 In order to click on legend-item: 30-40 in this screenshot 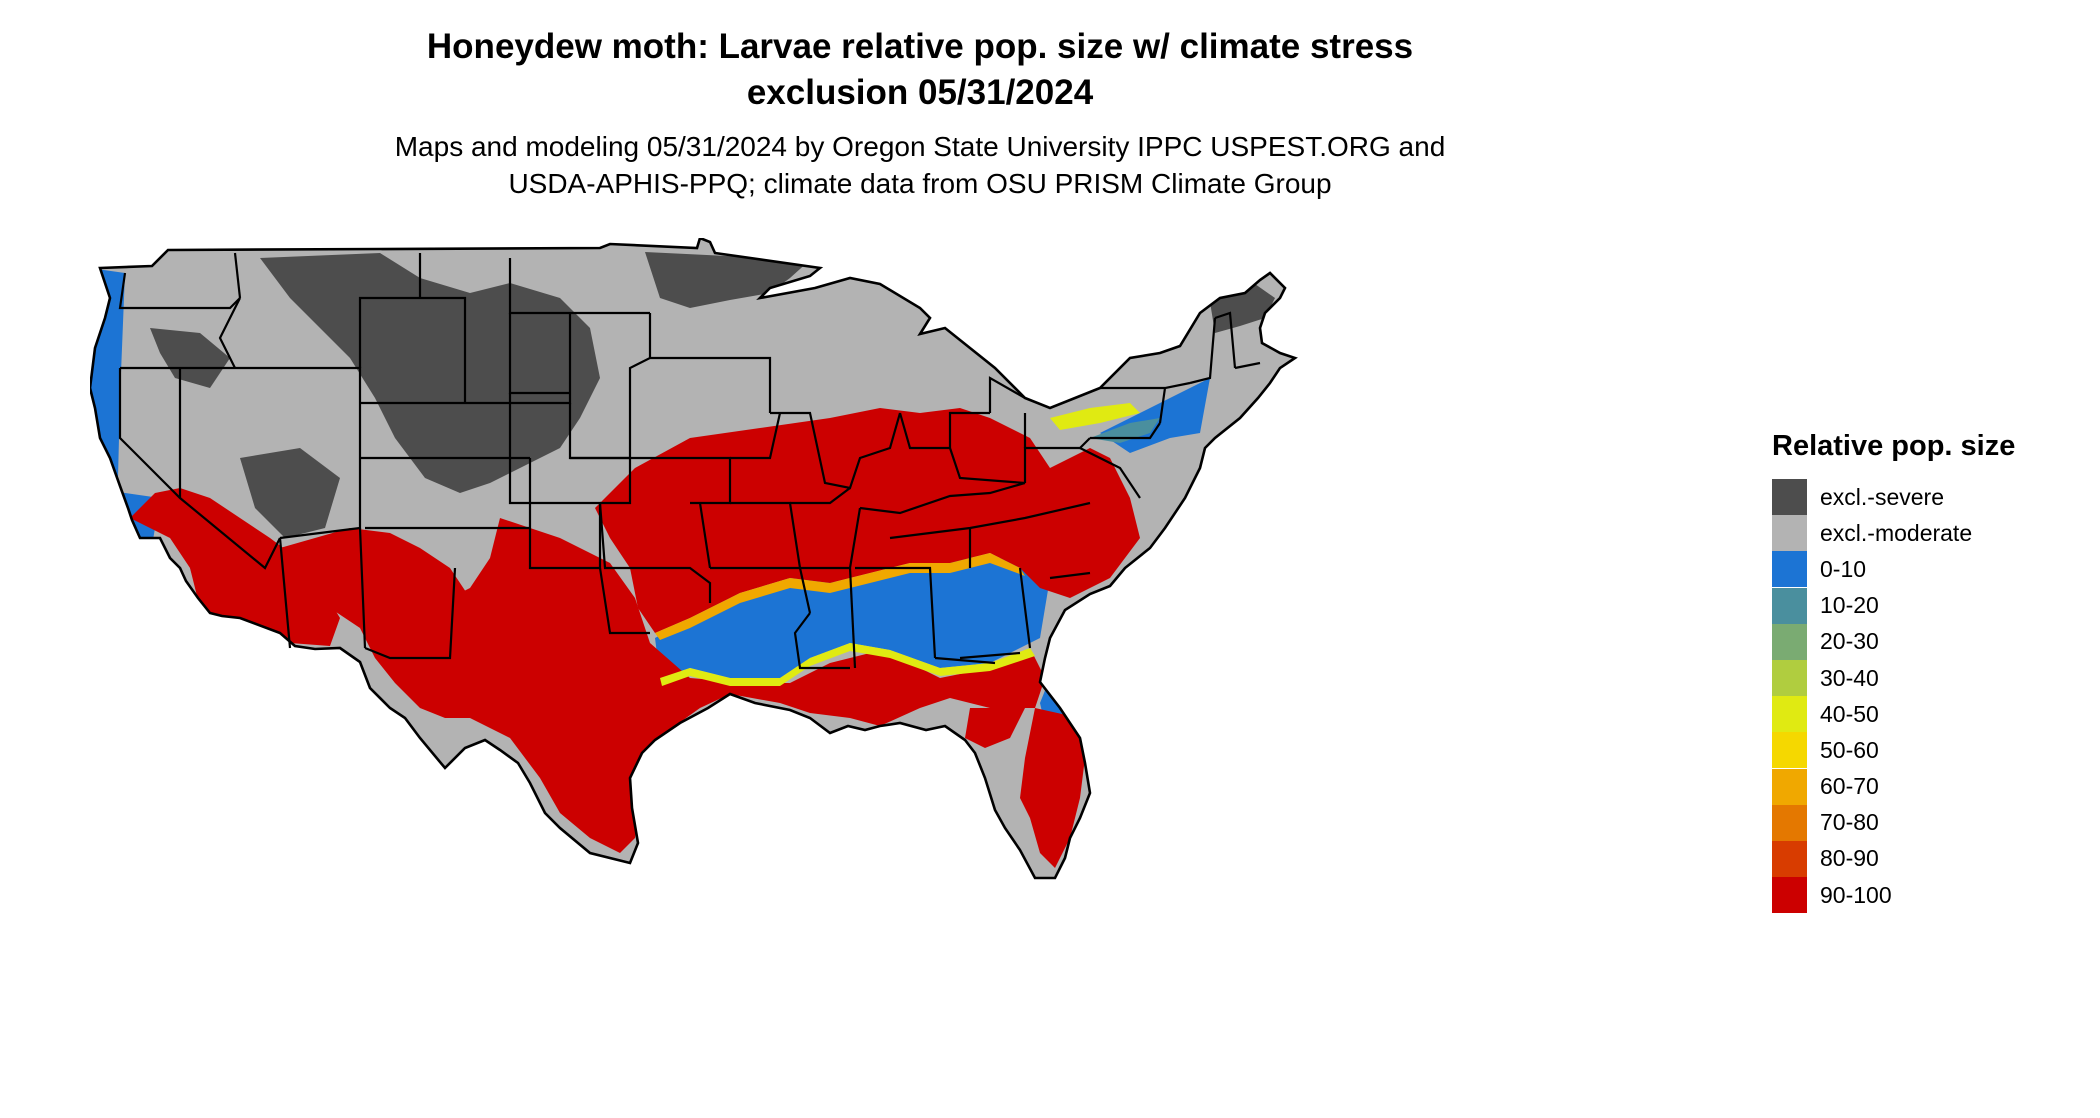, I will do `click(1893, 678)`.